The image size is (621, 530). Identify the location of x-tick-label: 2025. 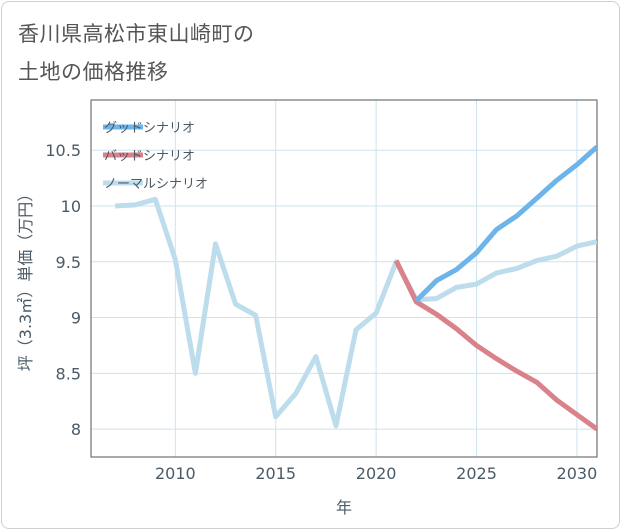
(476, 473).